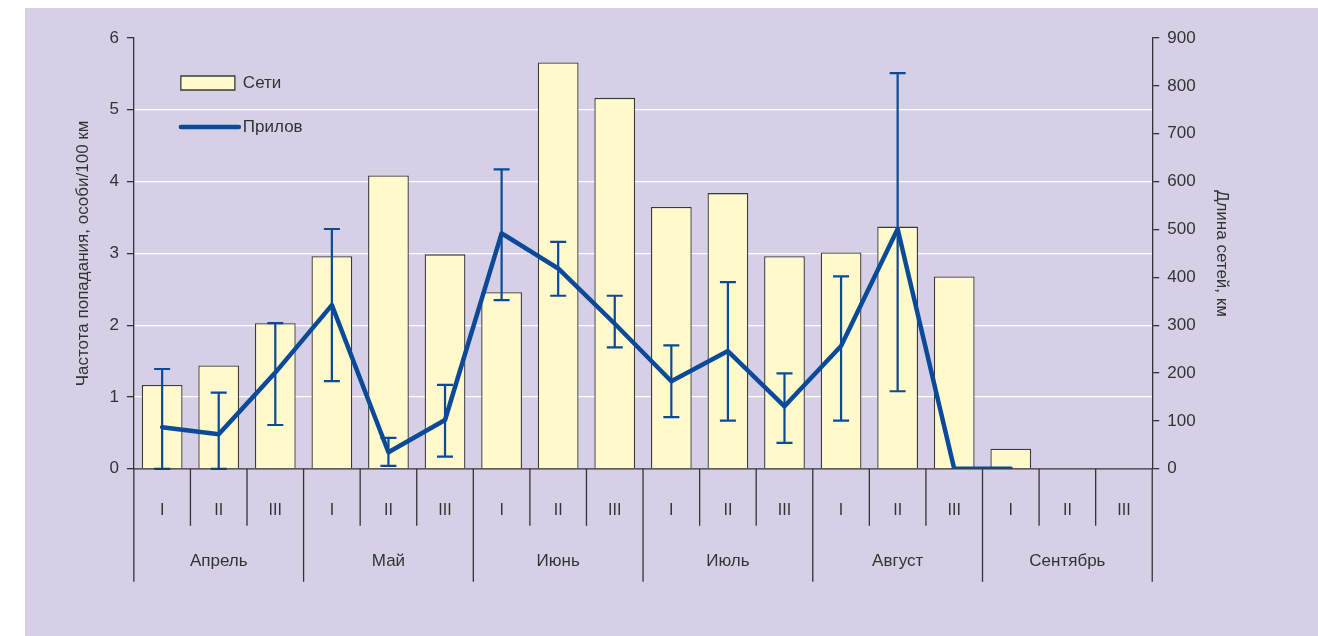 This screenshot has height=636, width=1318. Describe the element at coordinates (1181, 372) in the screenshot. I see `y2-tick-label: 200` at that location.